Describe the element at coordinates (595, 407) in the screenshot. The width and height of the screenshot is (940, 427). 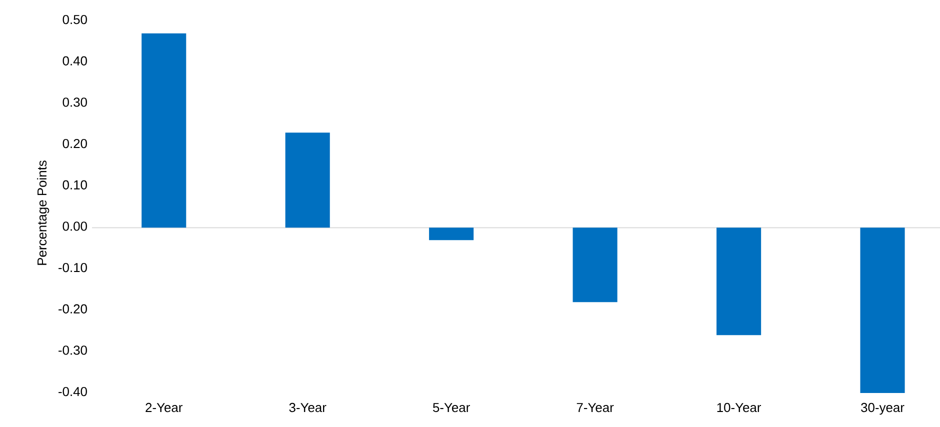
I see `x-tick-label: 7-Year` at that location.